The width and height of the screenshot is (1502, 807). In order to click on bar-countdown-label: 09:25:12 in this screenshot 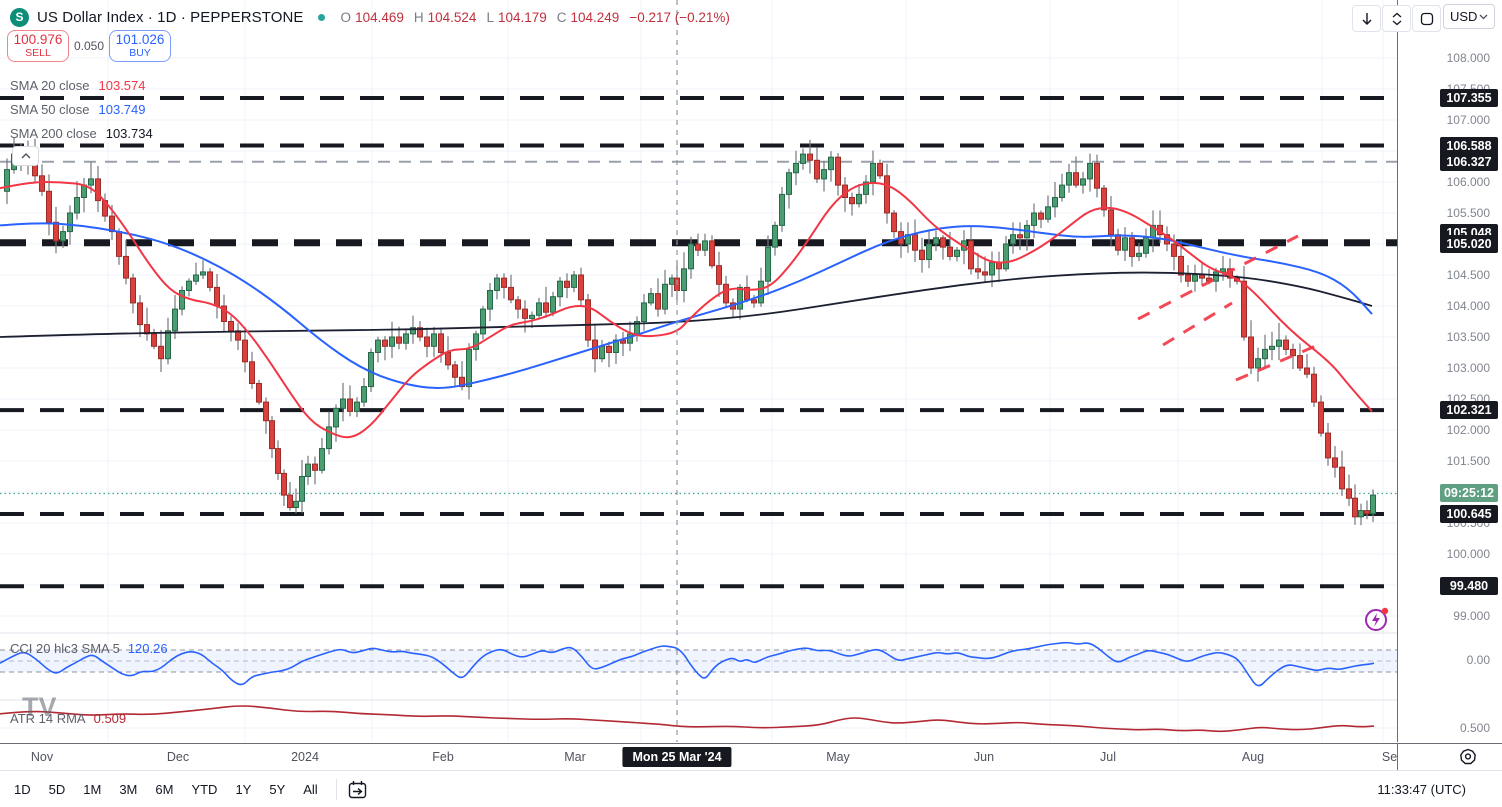, I will do `click(1469, 493)`.